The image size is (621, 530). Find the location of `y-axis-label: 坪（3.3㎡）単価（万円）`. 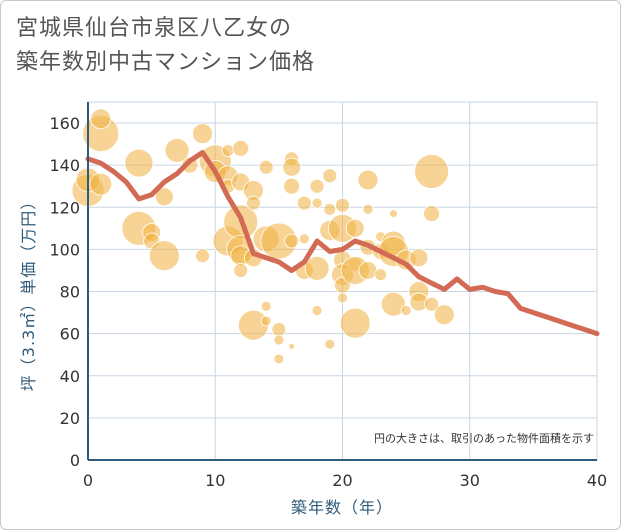

y-axis-label: 坪（3.3㎡）単価（万円） is located at coordinates (28, 292).